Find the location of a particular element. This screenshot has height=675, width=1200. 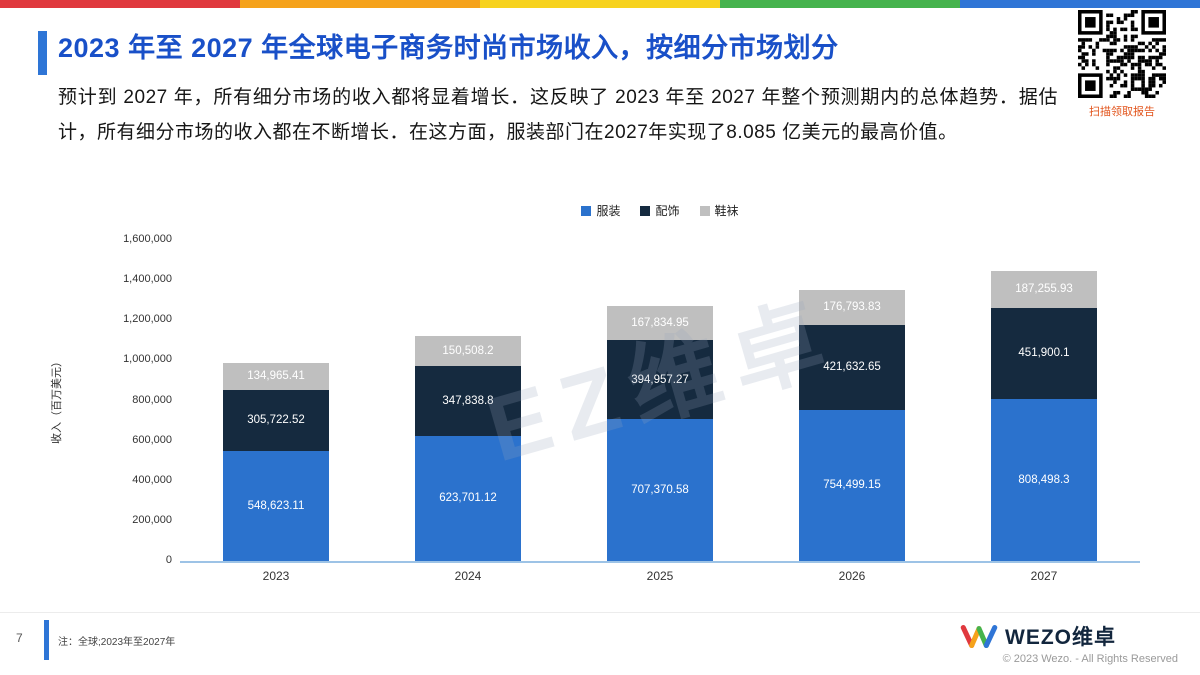

segment-服装-2027: 808,498.3 is located at coordinates (1044, 479).